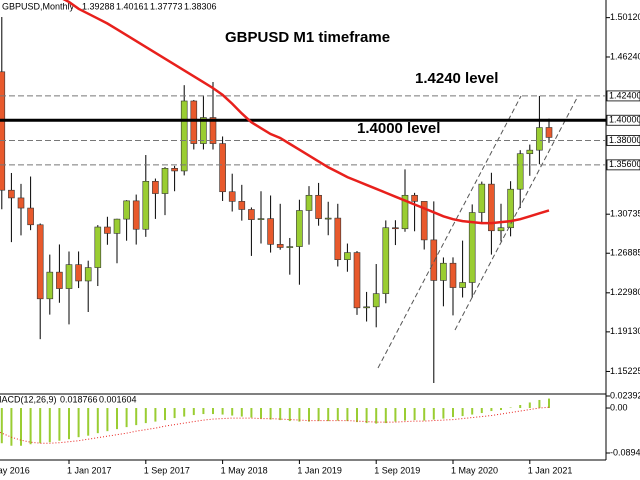 This screenshot has width=640, height=480. What do you see at coordinates (89, 470) in the screenshot?
I see `x-tick-label: 1 Jan 2017` at bounding box center [89, 470].